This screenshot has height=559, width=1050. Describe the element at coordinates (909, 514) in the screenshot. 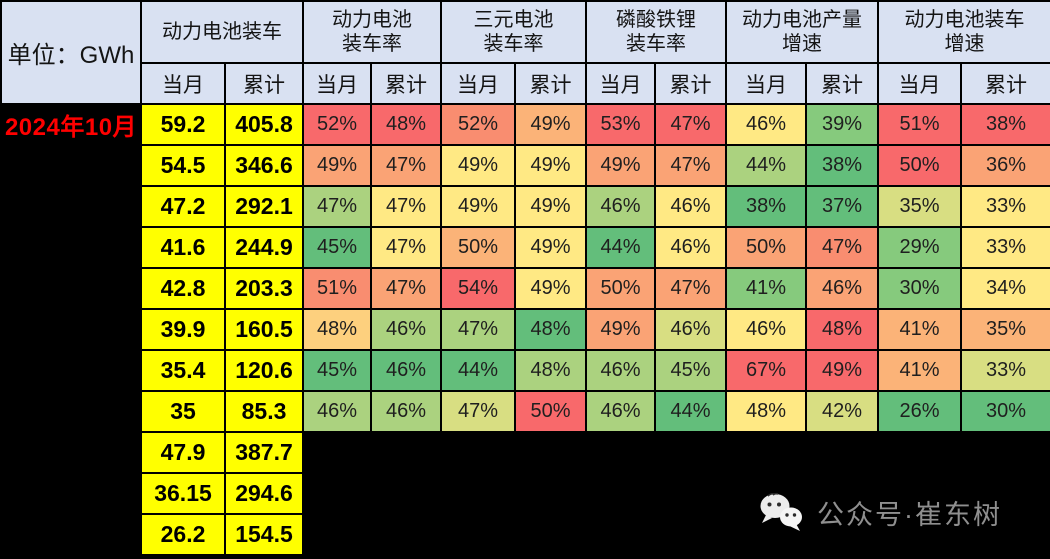

I see `watermark-text: 公众号·崔东树` at that location.